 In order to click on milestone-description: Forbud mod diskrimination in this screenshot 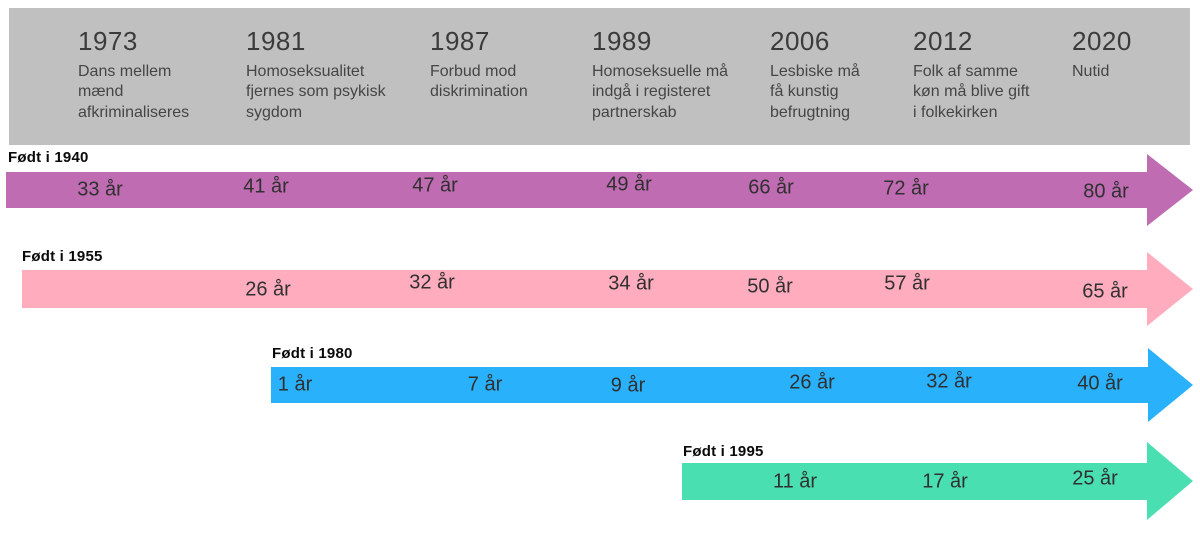, I will do `click(479, 82)`.